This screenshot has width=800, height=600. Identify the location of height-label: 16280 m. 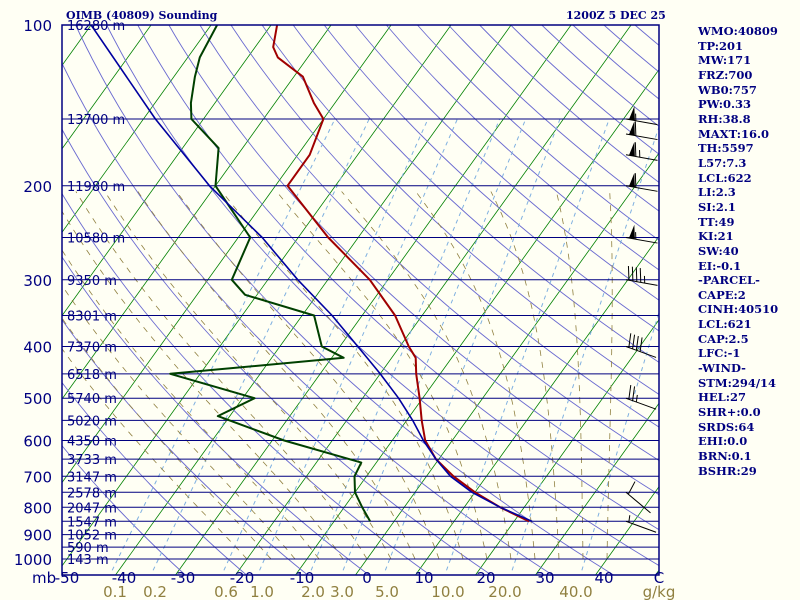
(96, 26).